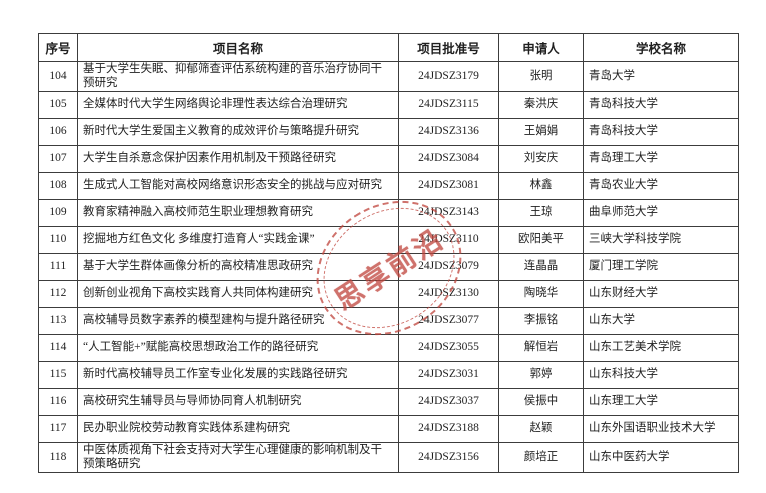 The width and height of the screenshot is (766, 493). Describe the element at coordinates (58, 348) in the screenshot. I see `cell-no: 114` at that location.